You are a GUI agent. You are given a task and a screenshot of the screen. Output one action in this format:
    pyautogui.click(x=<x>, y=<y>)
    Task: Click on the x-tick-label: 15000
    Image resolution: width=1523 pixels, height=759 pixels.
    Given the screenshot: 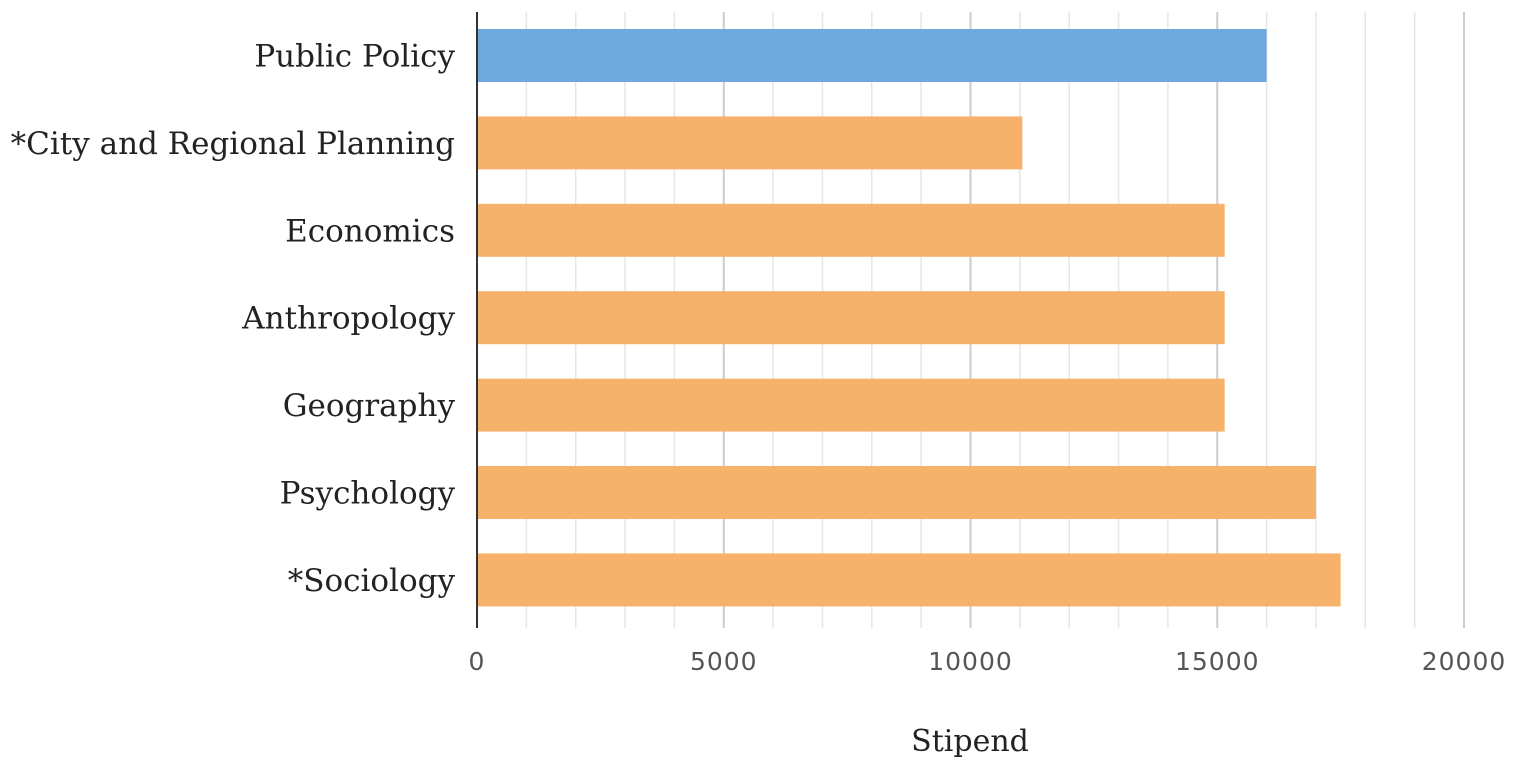 What is the action you would take?
    pyautogui.click(x=1217, y=661)
    